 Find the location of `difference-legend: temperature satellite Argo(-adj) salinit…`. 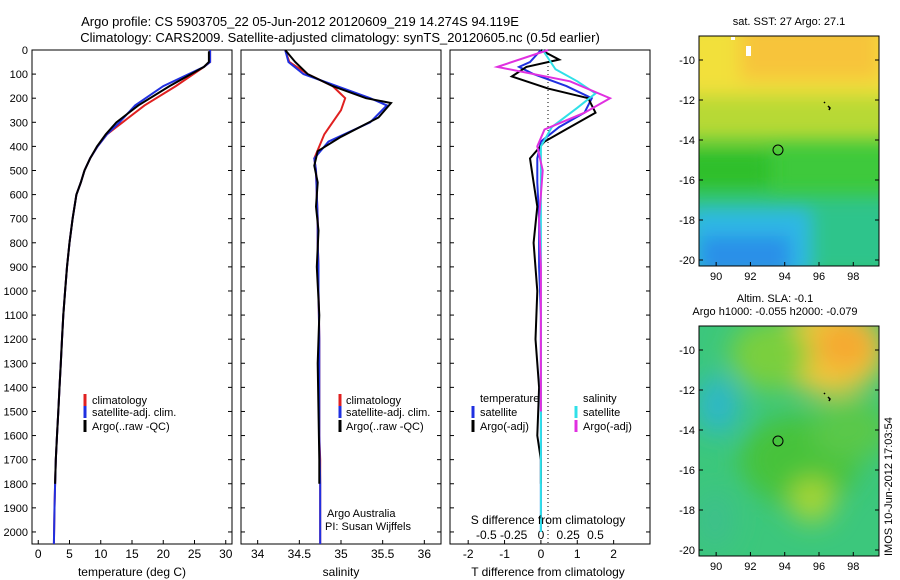

difference-legend: temperature satellite Argo(-adj) salinit… is located at coordinates (551, 413).